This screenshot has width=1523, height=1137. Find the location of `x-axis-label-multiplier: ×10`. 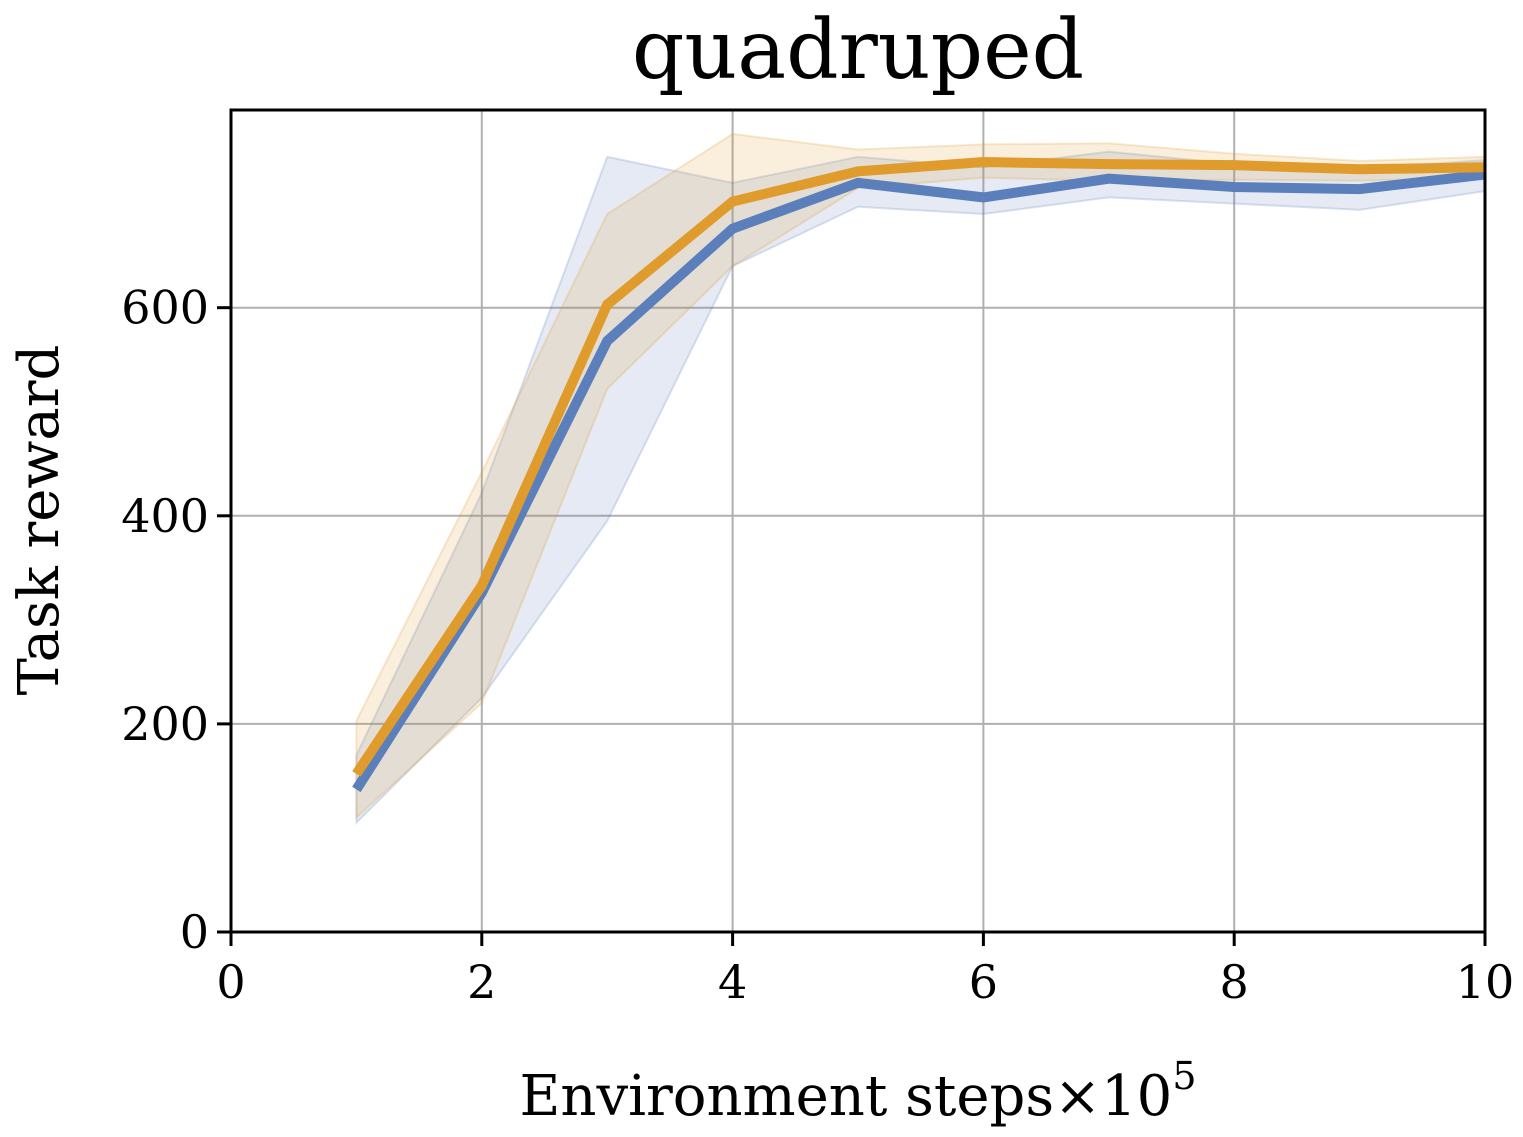

x-axis-label-multiplier: ×10 is located at coordinates (1113, 1096).